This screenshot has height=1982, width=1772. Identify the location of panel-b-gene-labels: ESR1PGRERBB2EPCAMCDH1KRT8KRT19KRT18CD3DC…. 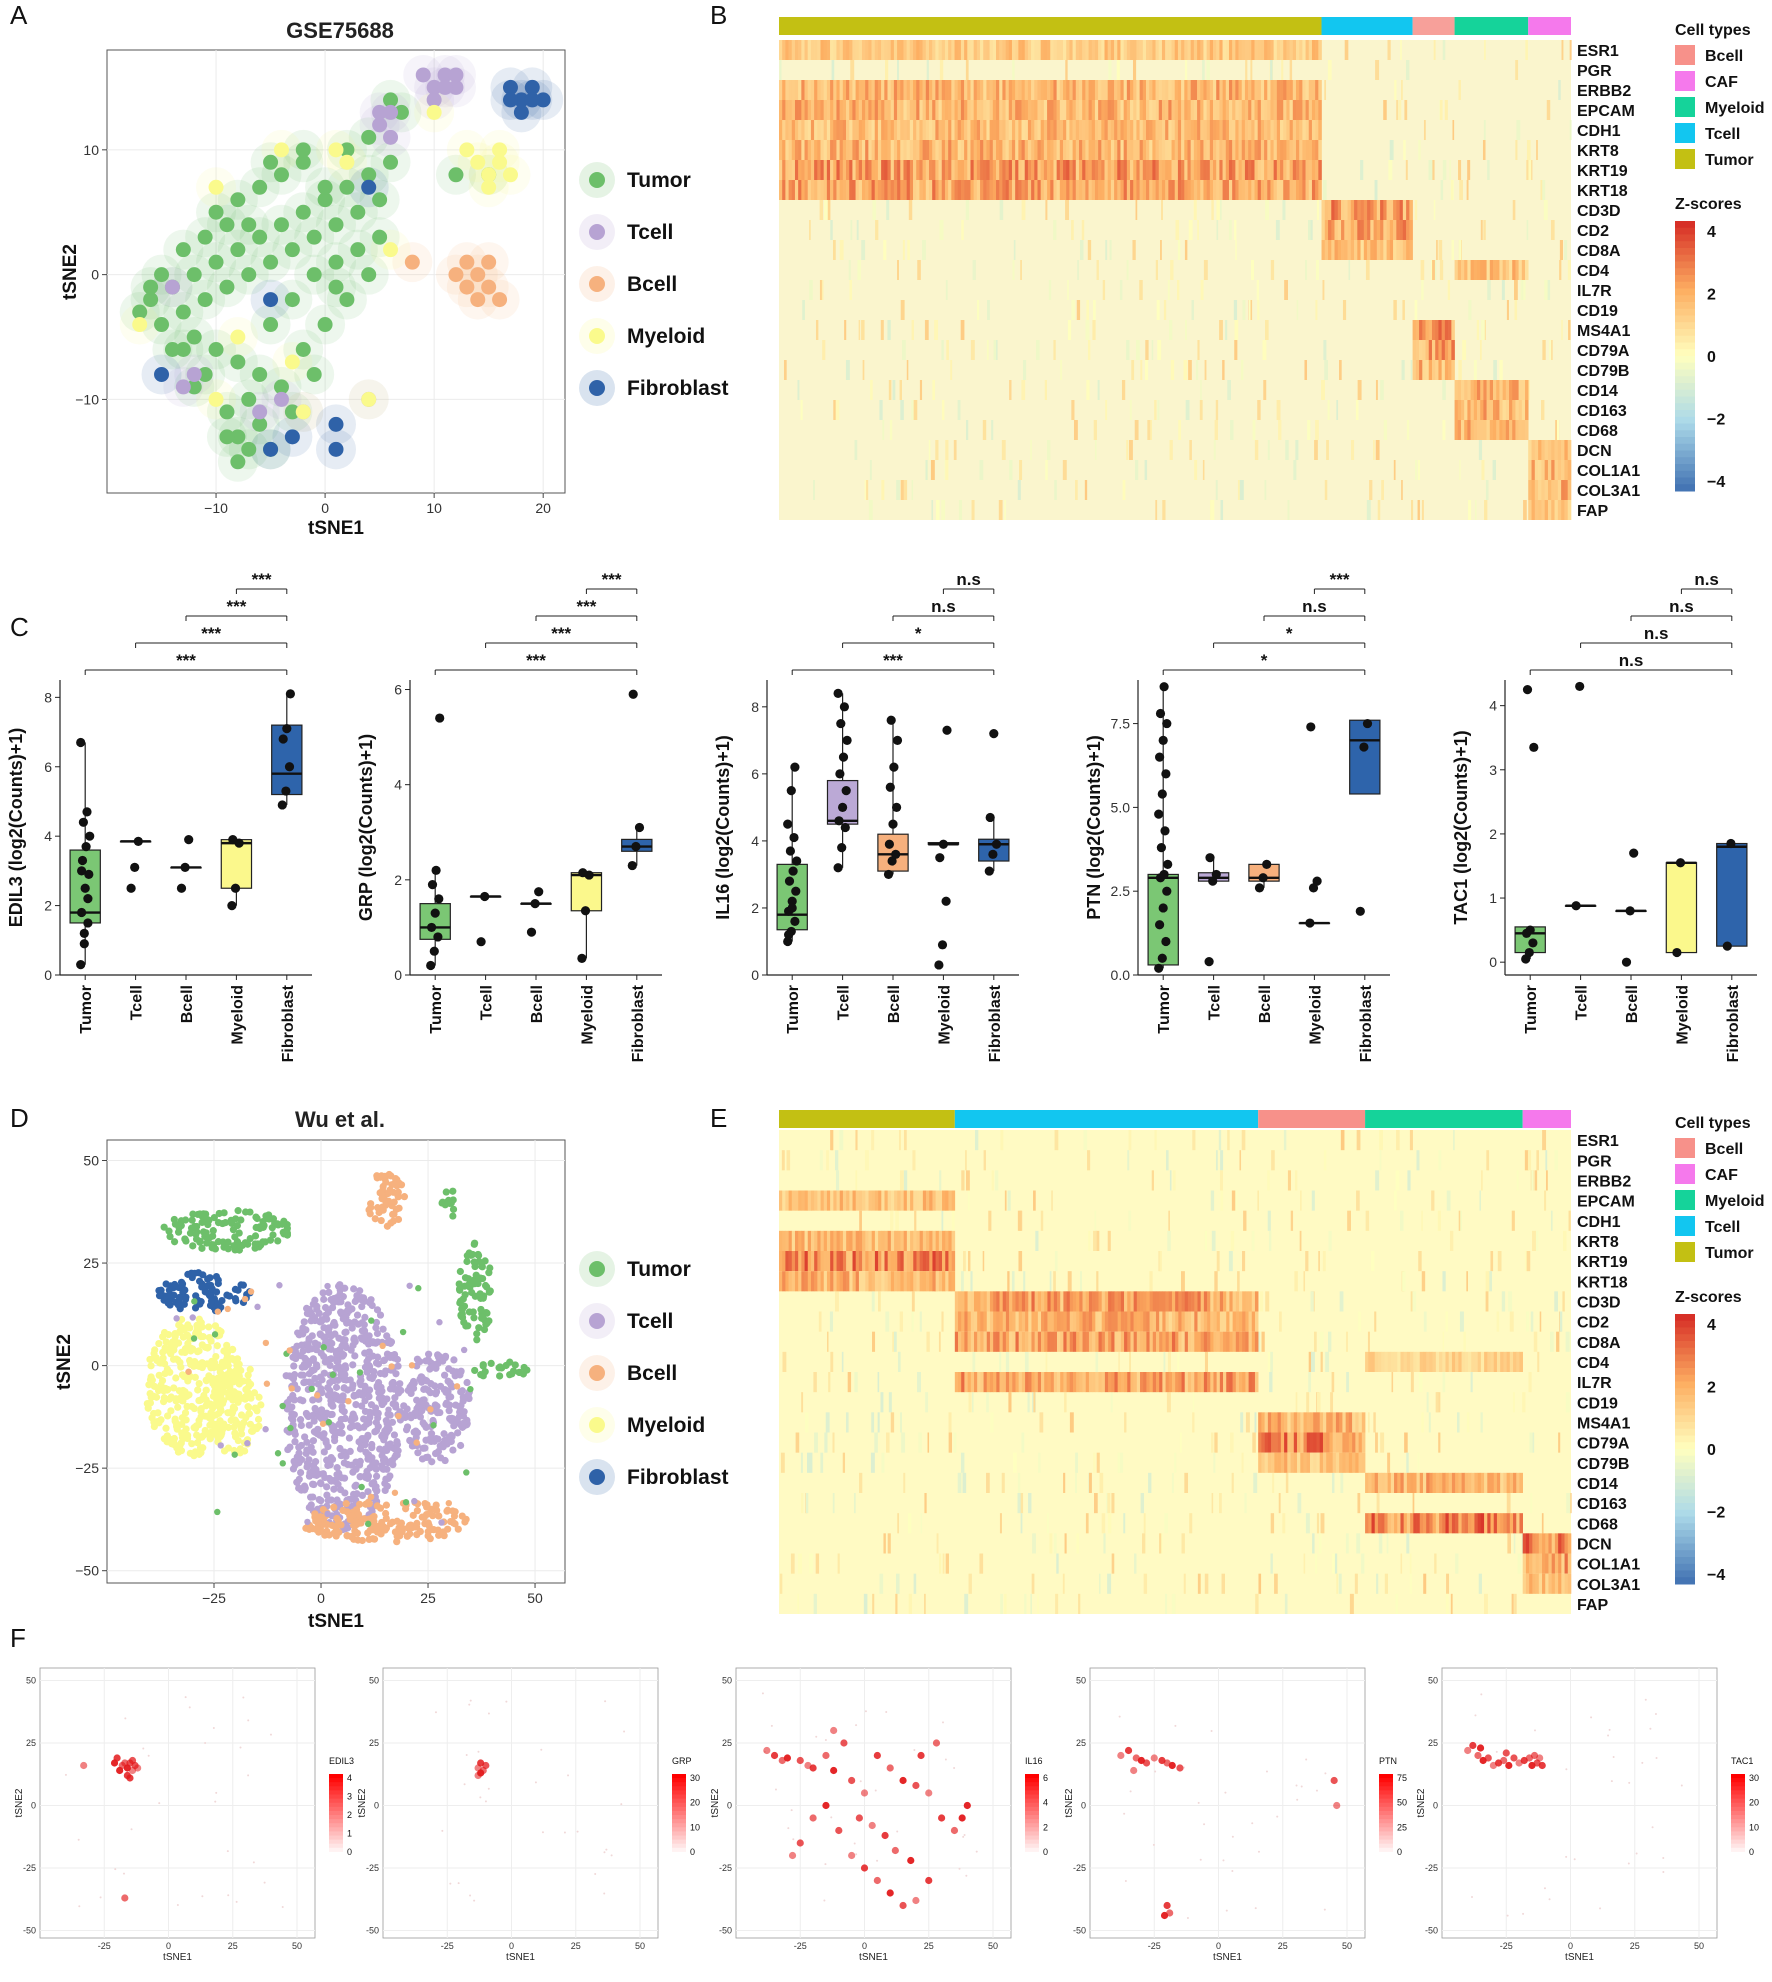
(1608, 281).